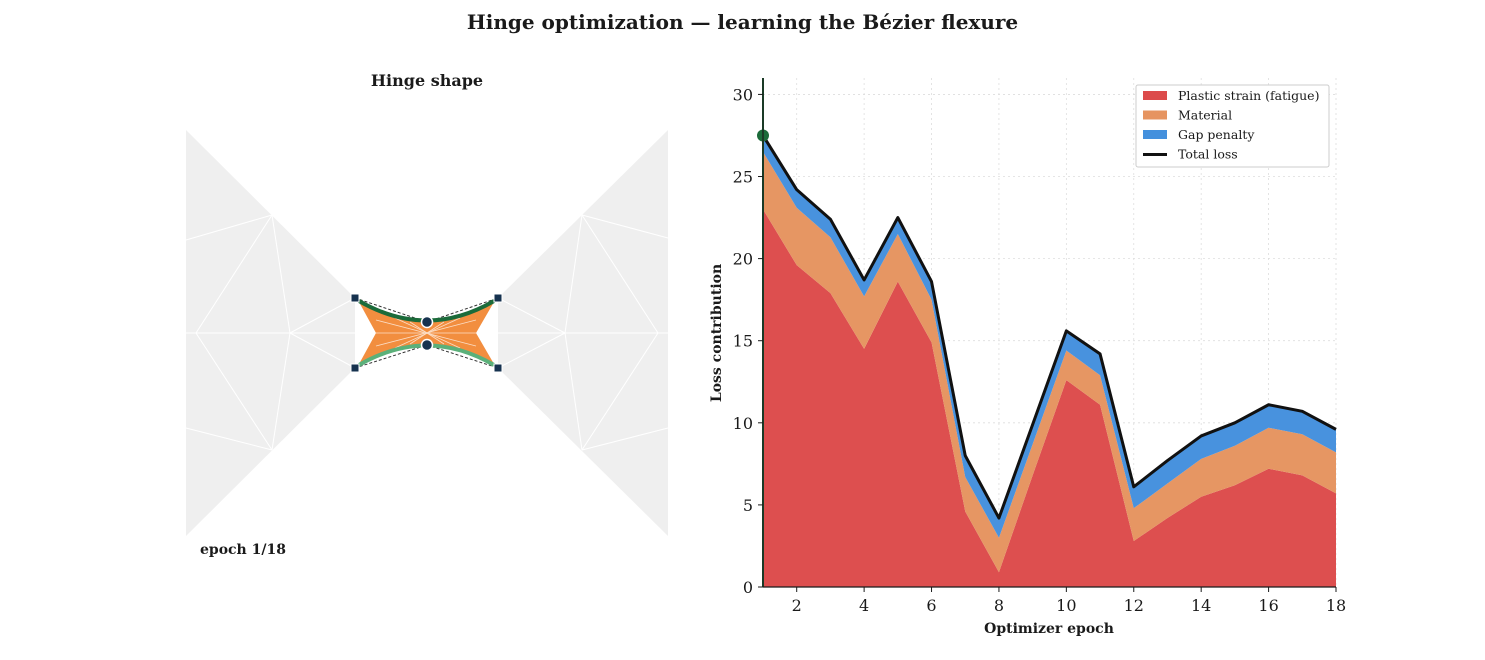 Image resolution: width=1485 pixels, height=660 pixels. What do you see at coordinates (748, 587) in the screenshot?
I see `y-tick-label: 0` at bounding box center [748, 587].